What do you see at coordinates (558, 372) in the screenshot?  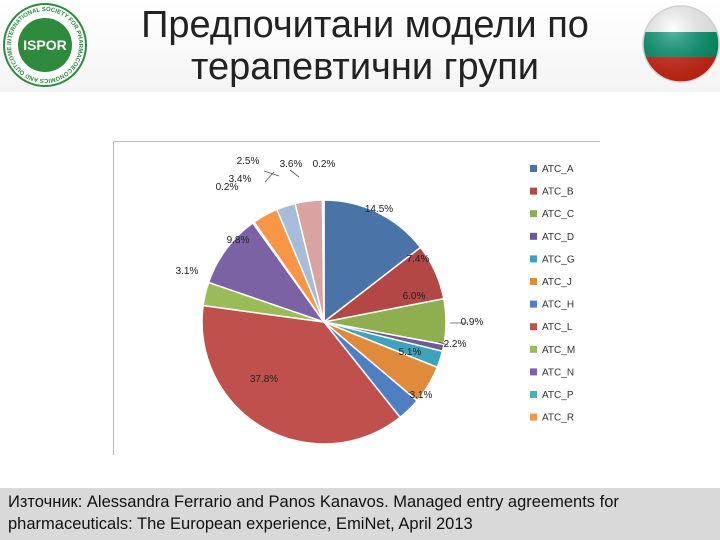 I see `legend-label: ATC_N` at bounding box center [558, 372].